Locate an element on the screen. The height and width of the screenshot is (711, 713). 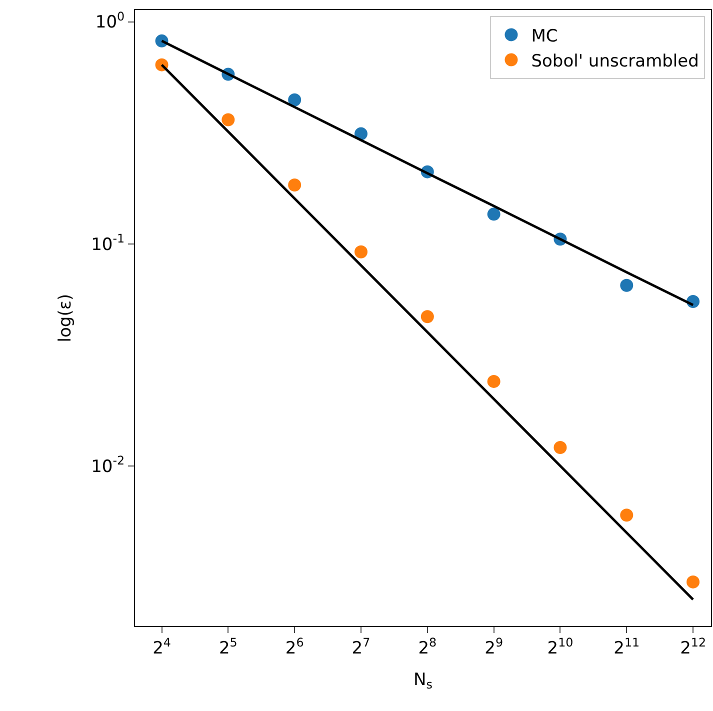
legend-label: Sobol' unscrambled is located at coordinates (615, 61).